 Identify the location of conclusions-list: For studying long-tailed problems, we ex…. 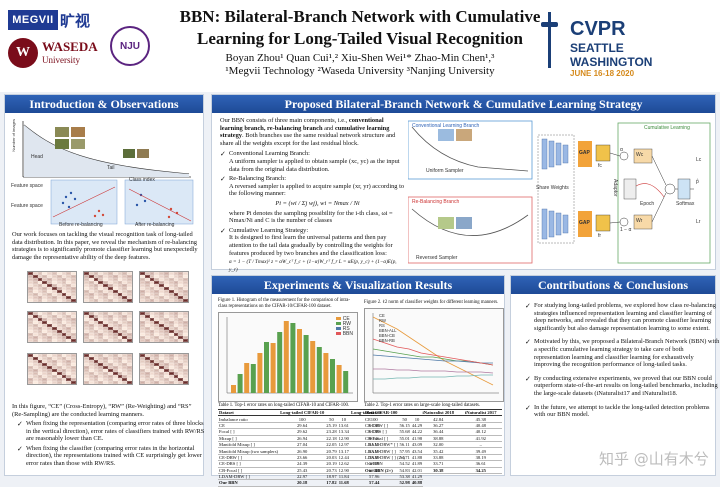
(622, 361).